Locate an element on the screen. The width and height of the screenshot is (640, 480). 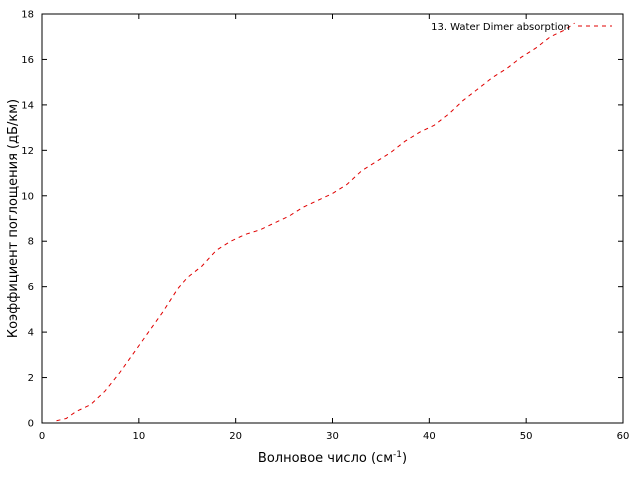
x-tick-label: 60 is located at coordinates (623, 436).